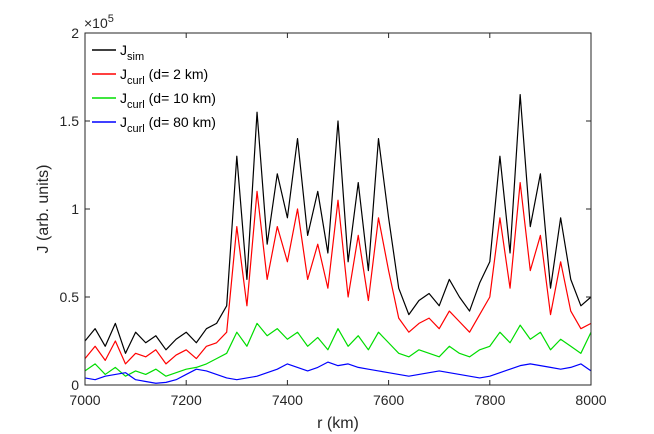  Describe the element at coordinates (338, 372) in the screenshot. I see `series-line-curl-d-80-km` at that location.